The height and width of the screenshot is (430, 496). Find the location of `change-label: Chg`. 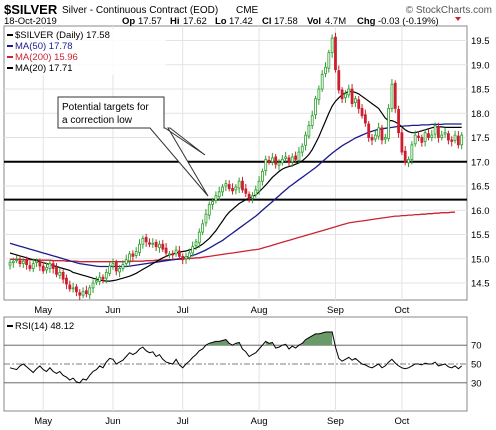

change-label: Chg is located at coordinates (366, 21).